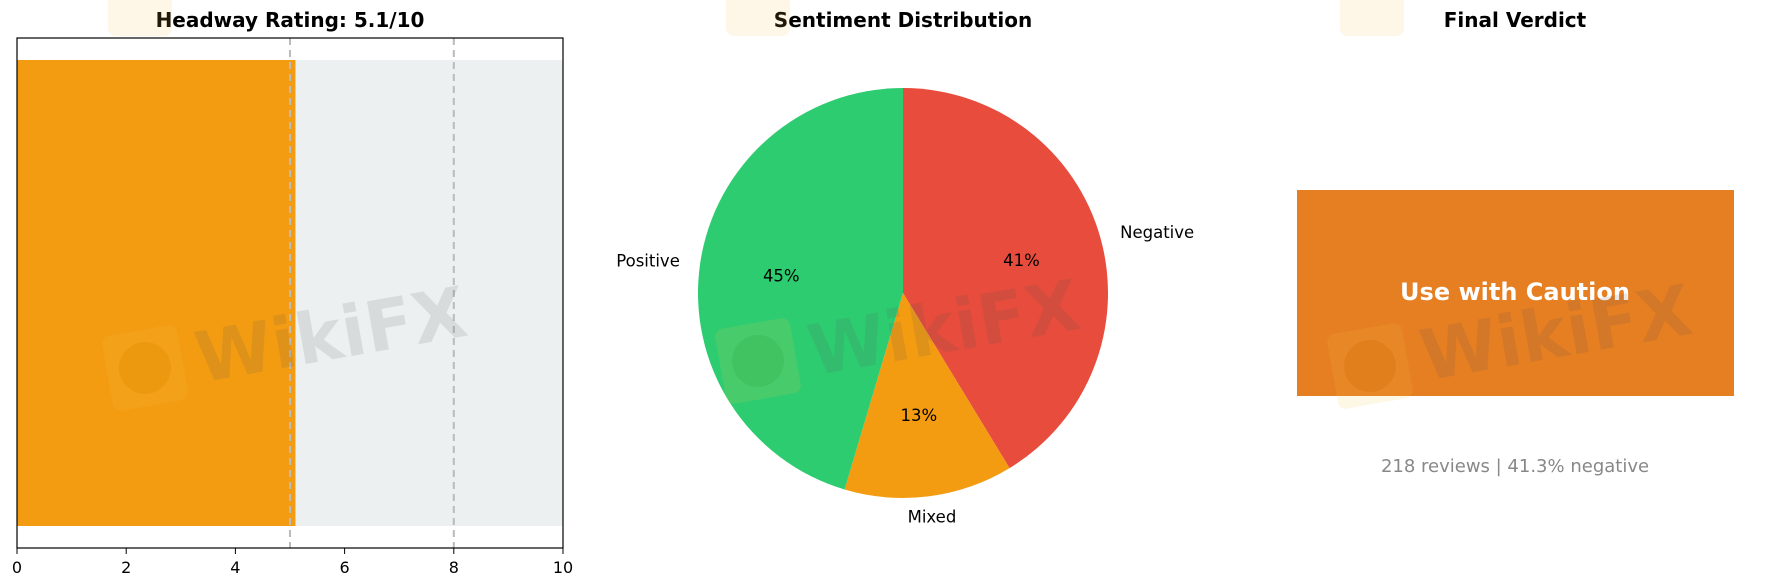 The image size is (1788, 587). Describe the element at coordinates (345, 567) in the screenshot. I see `x-tick-label: 6` at that location.